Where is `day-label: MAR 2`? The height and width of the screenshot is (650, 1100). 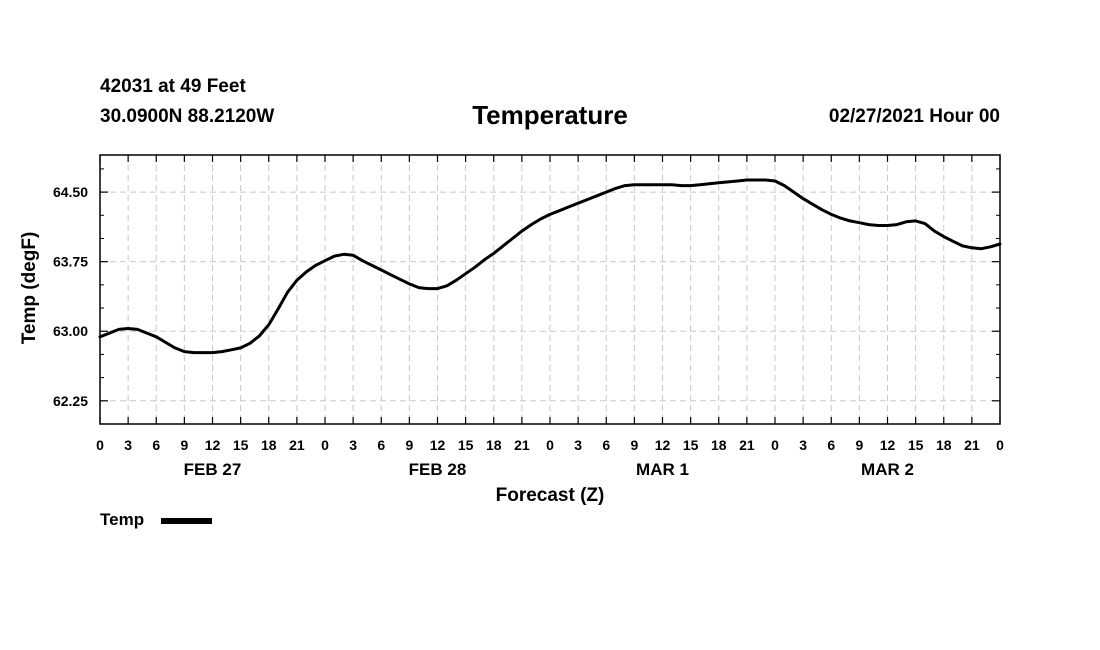
day-label: MAR 2 is located at coordinates (887, 469).